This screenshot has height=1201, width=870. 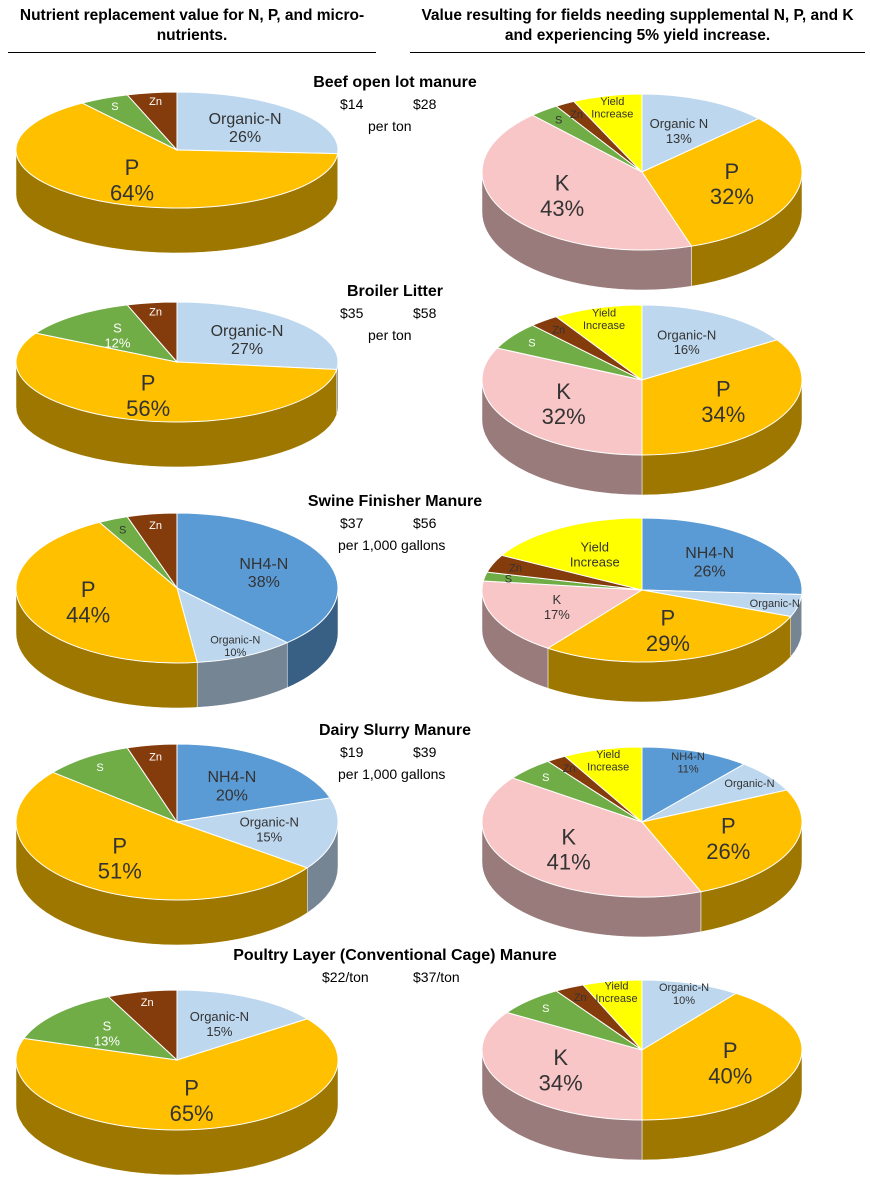 What do you see at coordinates (732, 196) in the screenshot?
I see `pie-label-line: 32%` at bounding box center [732, 196].